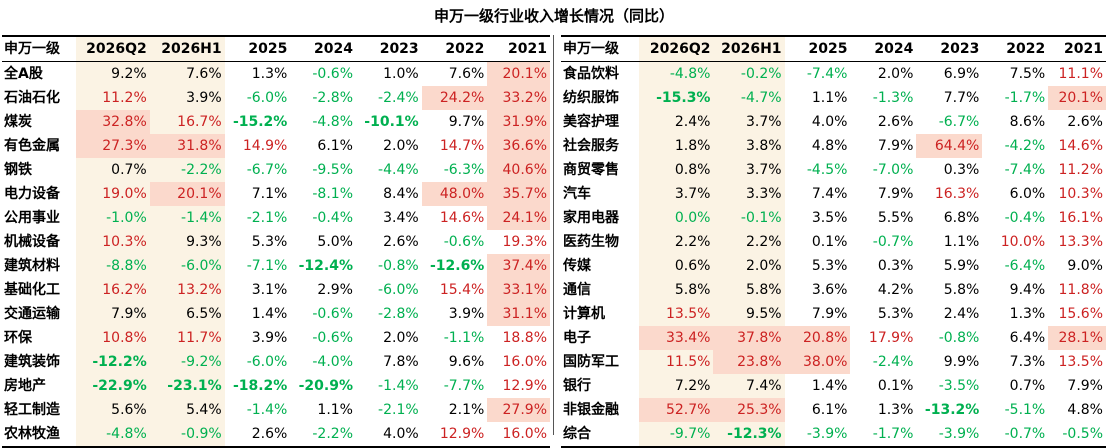  I want to click on industry-name: 全A股, so click(23, 74).